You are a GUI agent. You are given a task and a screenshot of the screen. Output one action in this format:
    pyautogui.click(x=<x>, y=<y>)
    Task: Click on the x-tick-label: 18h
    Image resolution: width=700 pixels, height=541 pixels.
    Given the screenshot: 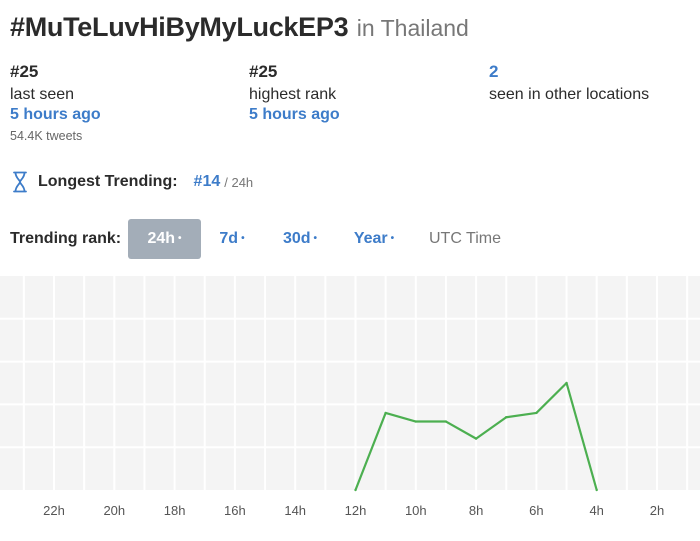 What is the action you would take?
    pyautogui.click(x=175, y=510)
    